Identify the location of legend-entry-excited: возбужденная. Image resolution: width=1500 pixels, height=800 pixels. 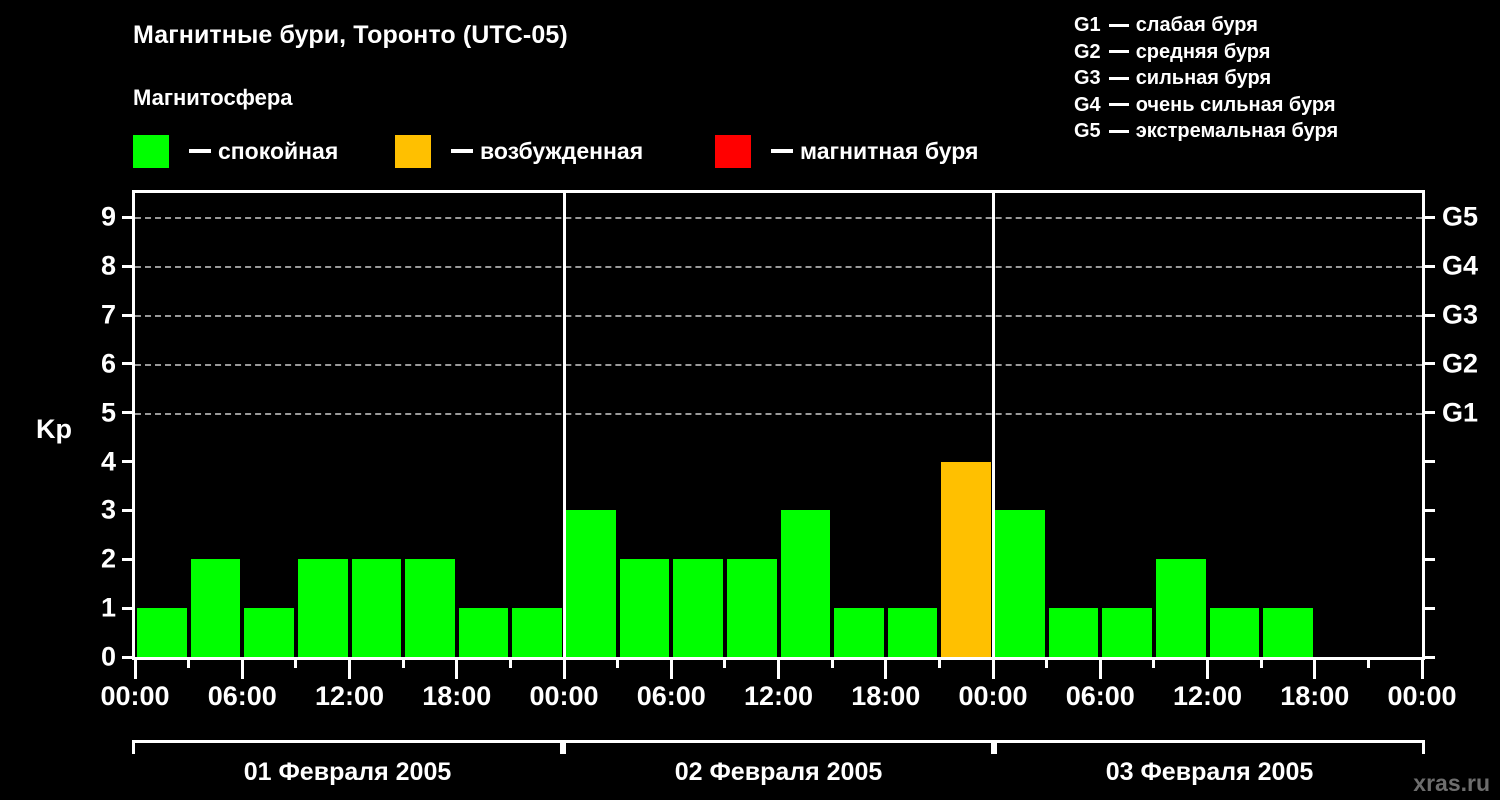
(519, 151).